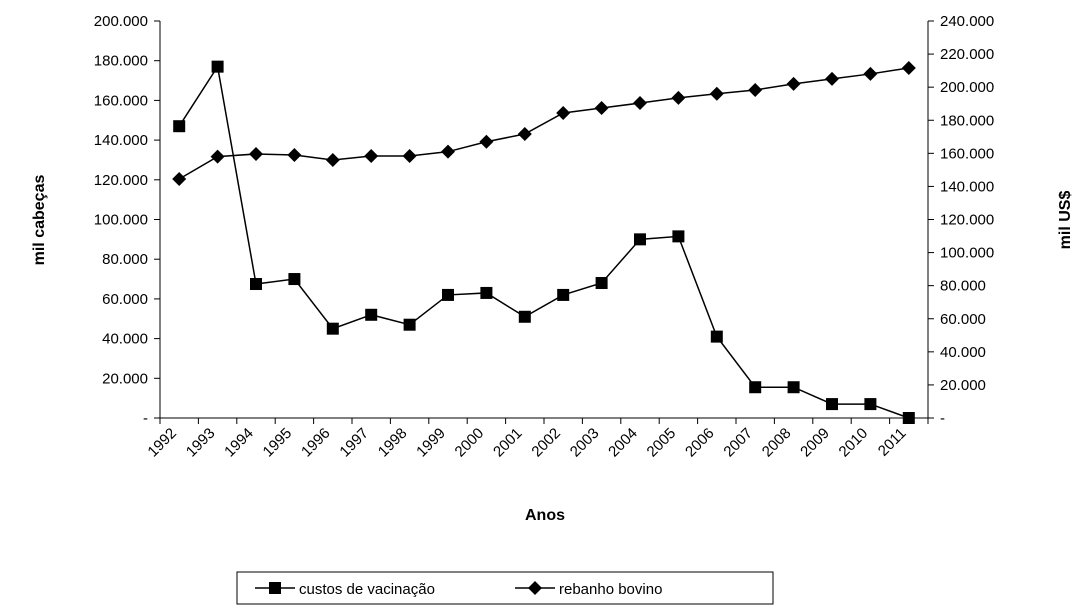 Image resolution: width=1077 pixels, height=616 pixels. Describe the element at coordinates (121, 21) in the screenshot. I see `y-tick-label: 200.000` at that location.